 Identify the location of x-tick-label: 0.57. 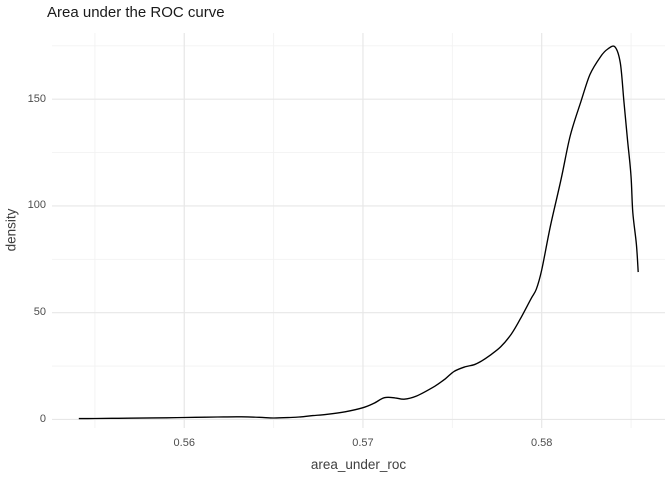
(363, 443).